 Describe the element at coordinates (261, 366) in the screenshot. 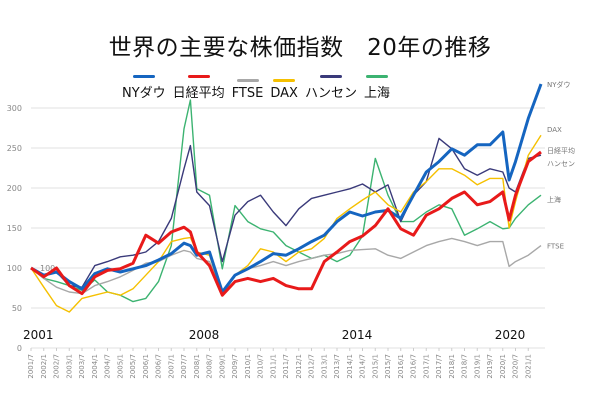

I see `x-tick-label: 2010/7` at that location.